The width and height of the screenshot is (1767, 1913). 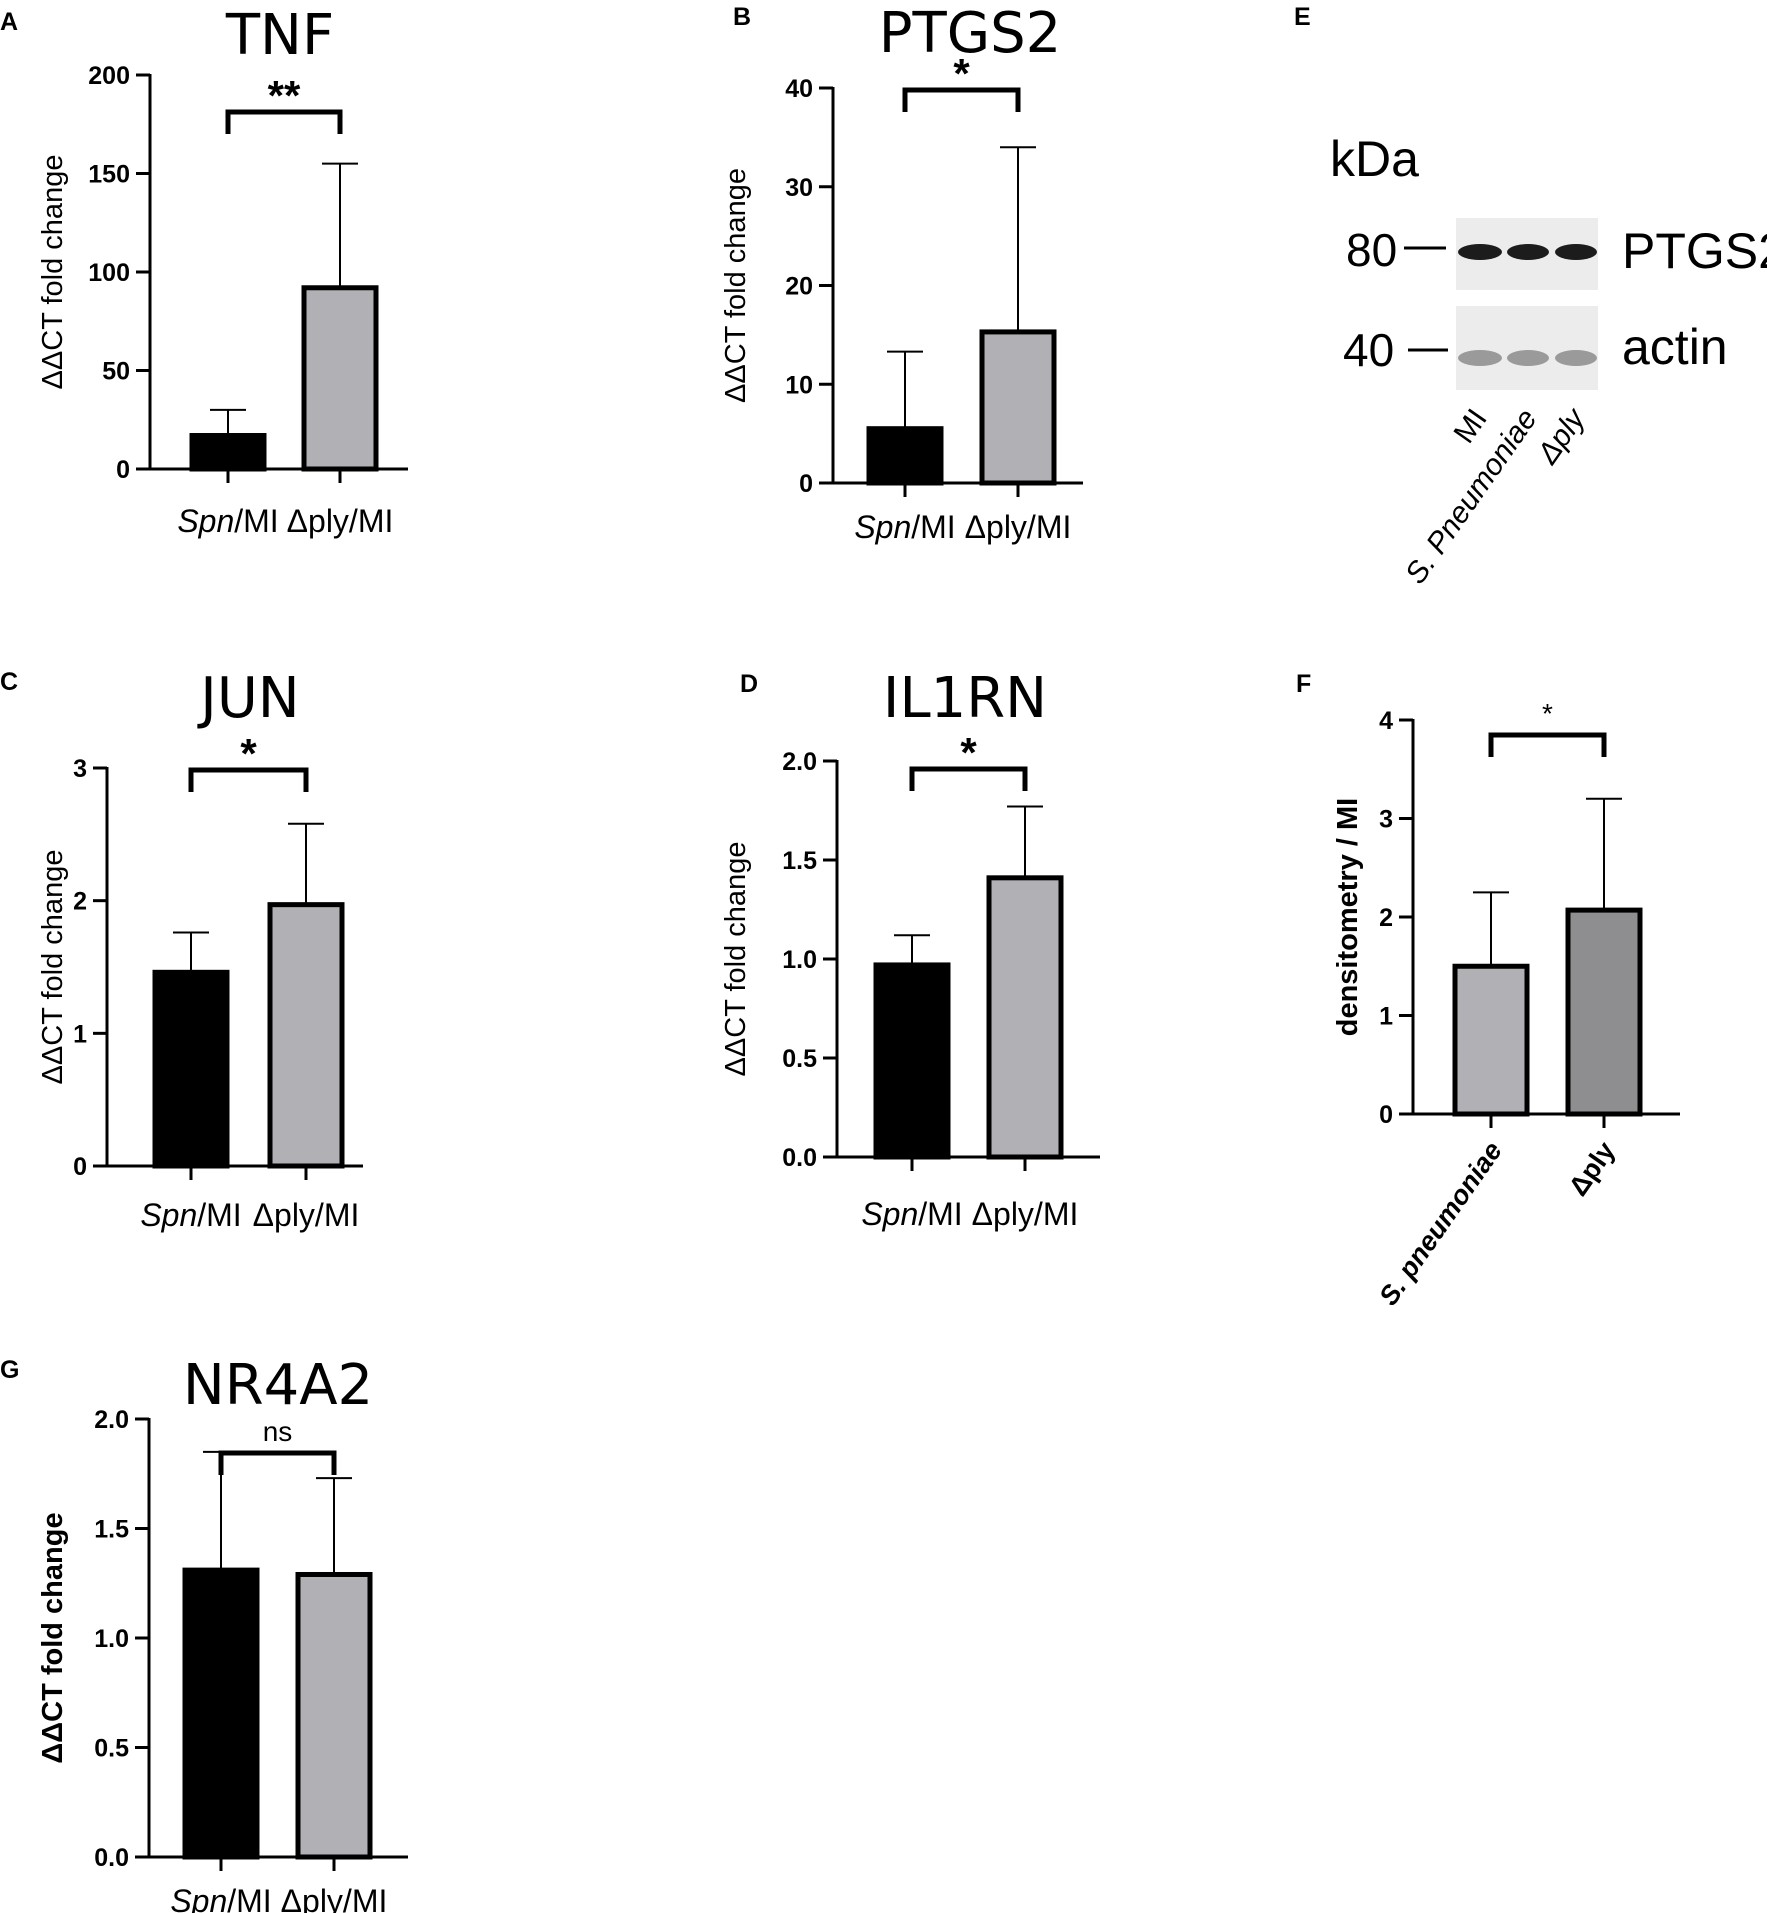 I want to click on panel-g-y-tick-label: 1.5, so click(x=111, y=1530).